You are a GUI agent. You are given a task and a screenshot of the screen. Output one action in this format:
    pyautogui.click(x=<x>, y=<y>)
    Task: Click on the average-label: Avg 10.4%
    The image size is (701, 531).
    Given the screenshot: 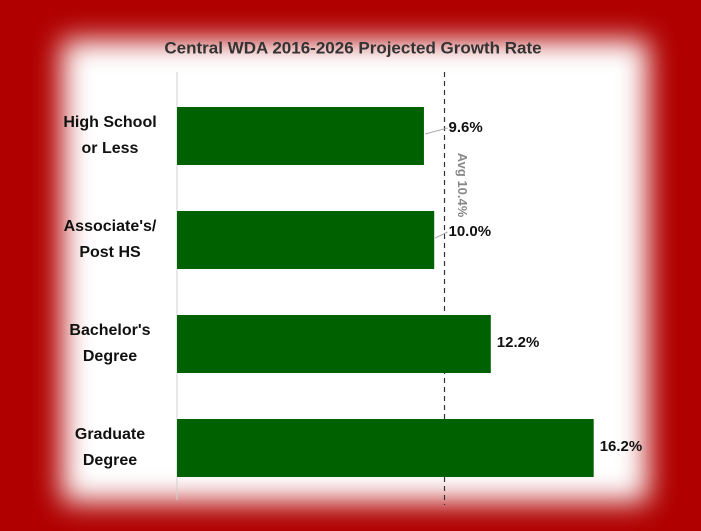 What is the action you would take?
    pyautogui.click(x=462, y=185)
    